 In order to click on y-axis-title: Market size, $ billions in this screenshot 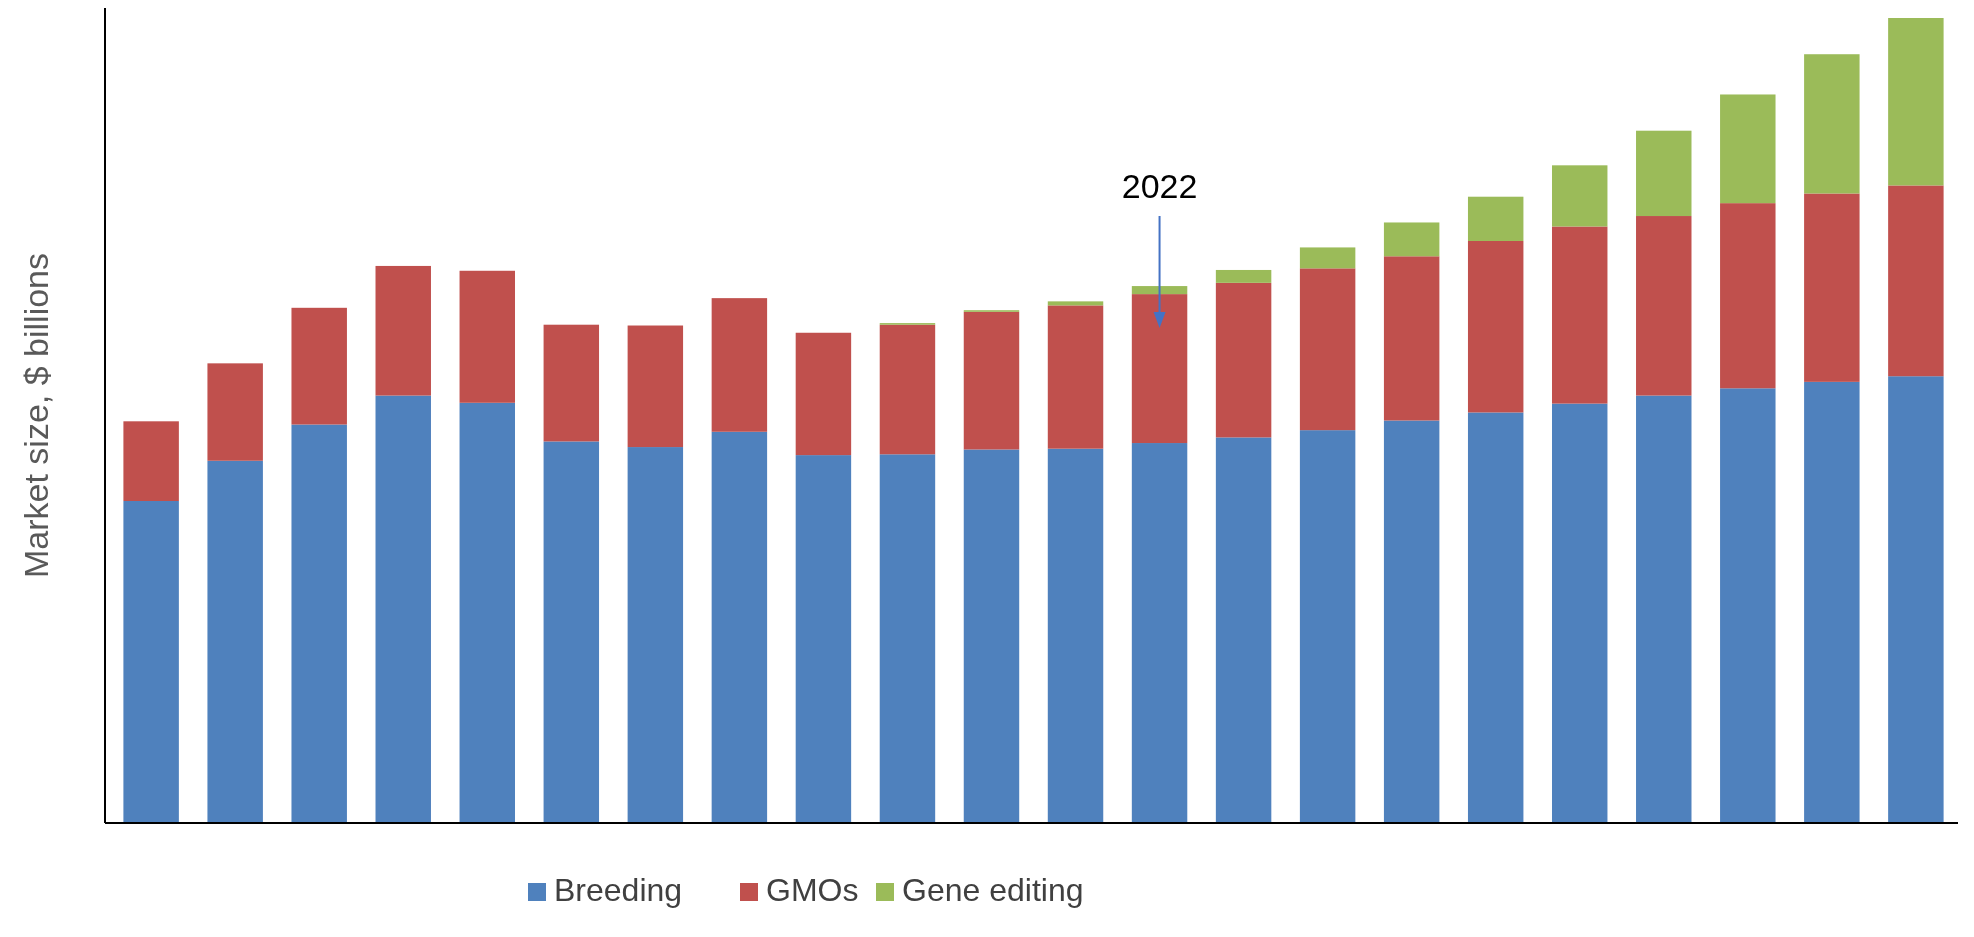, I will do `click(36, 415)`.